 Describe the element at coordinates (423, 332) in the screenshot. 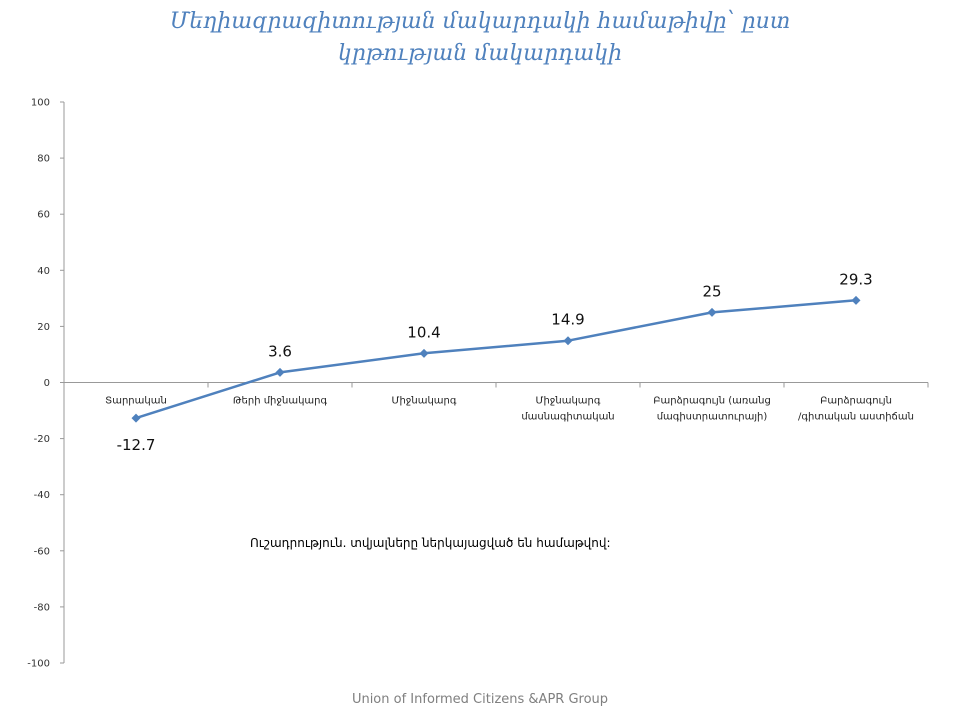

I see `data-label: 10.4` at that location.